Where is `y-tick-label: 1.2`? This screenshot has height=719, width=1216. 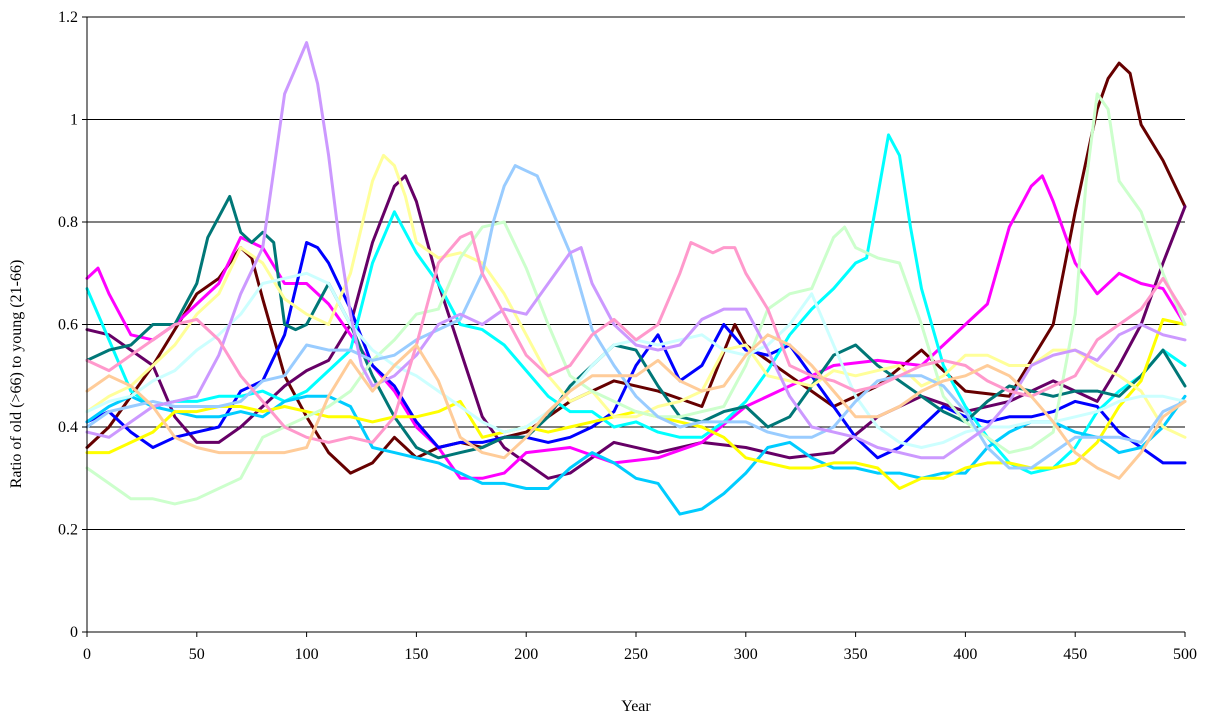
y-tick-label: 1.2 is located at coordinates (68, 17).